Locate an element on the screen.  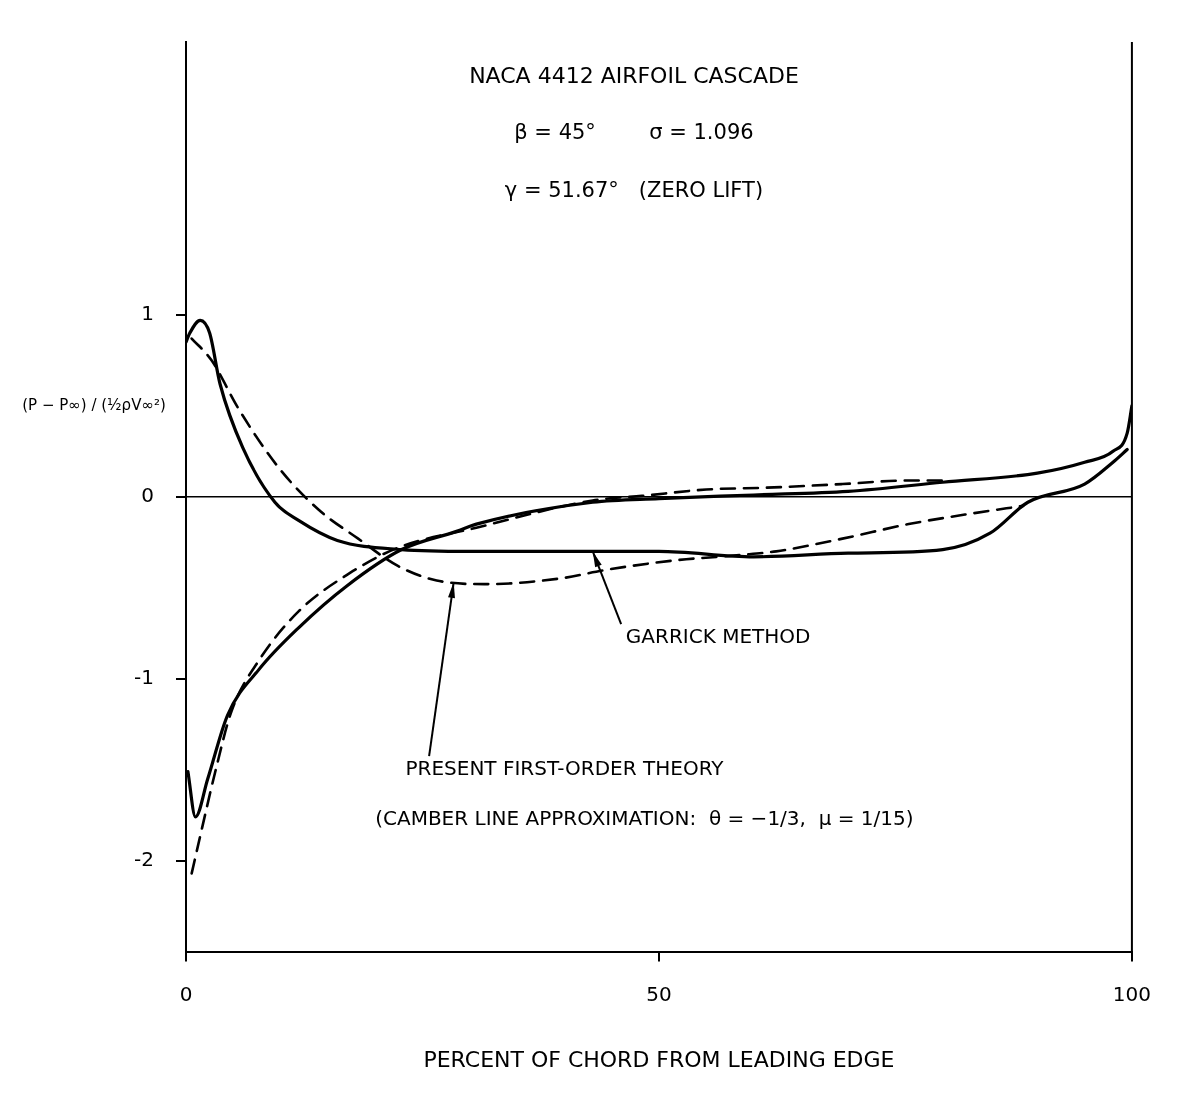
x-axis-title: PERCENT OF CHORD FROM LEADING EDGE is located at coordinates (659, 1059).